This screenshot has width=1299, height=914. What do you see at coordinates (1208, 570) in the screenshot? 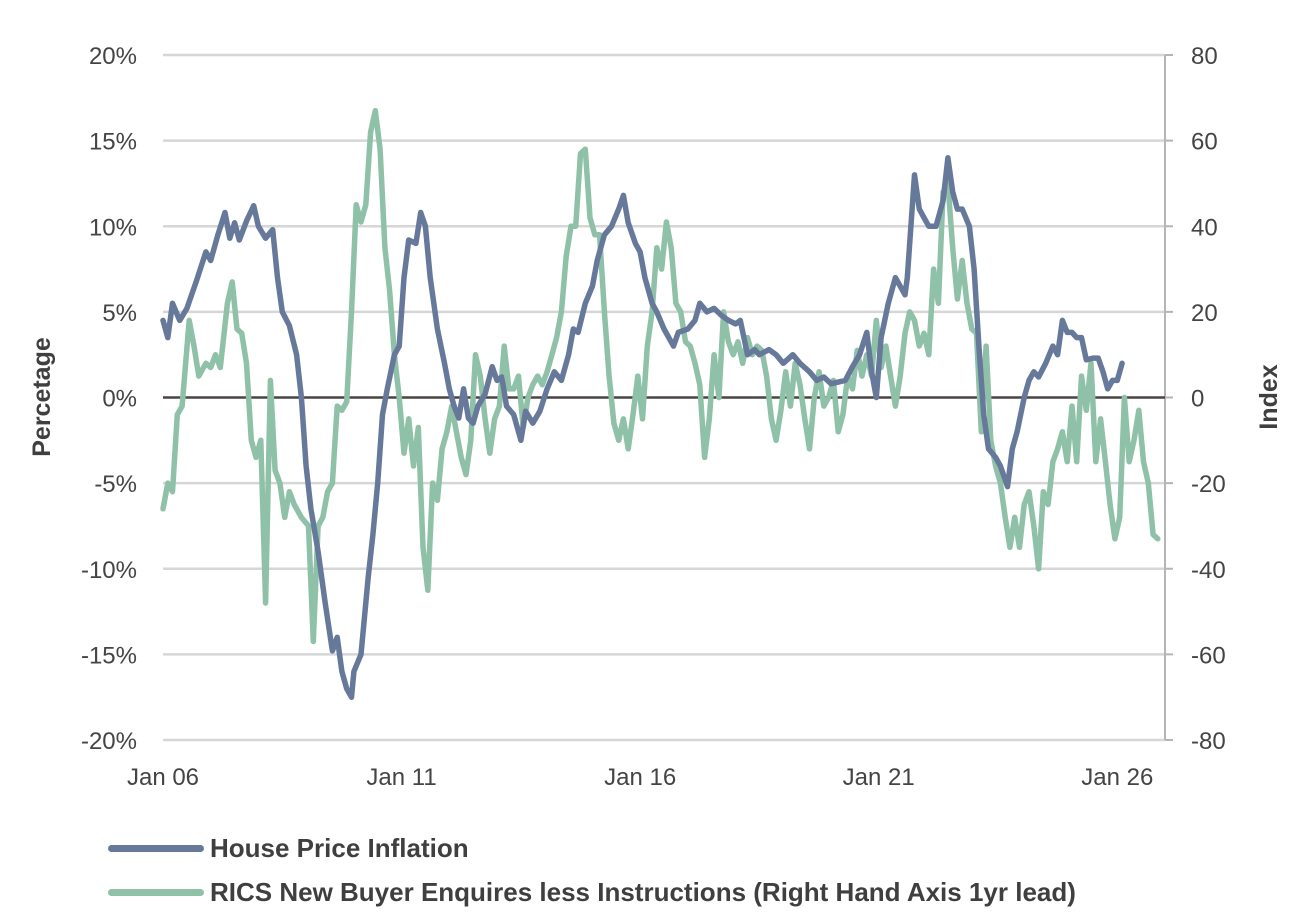
I see `right-tick-label: -40` at bounding box center [1208, 570].